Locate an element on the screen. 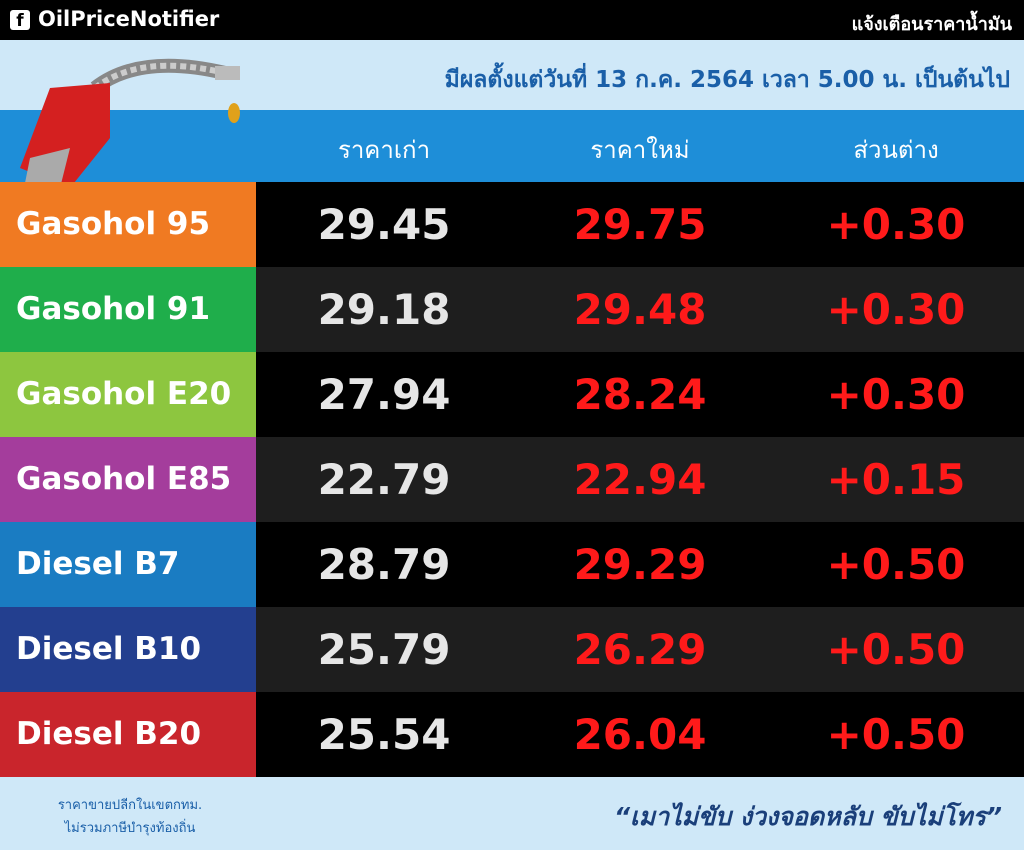 This screenshot has width=1024, height=850. old-price: 27.94 is located at coordinates (384, 394).